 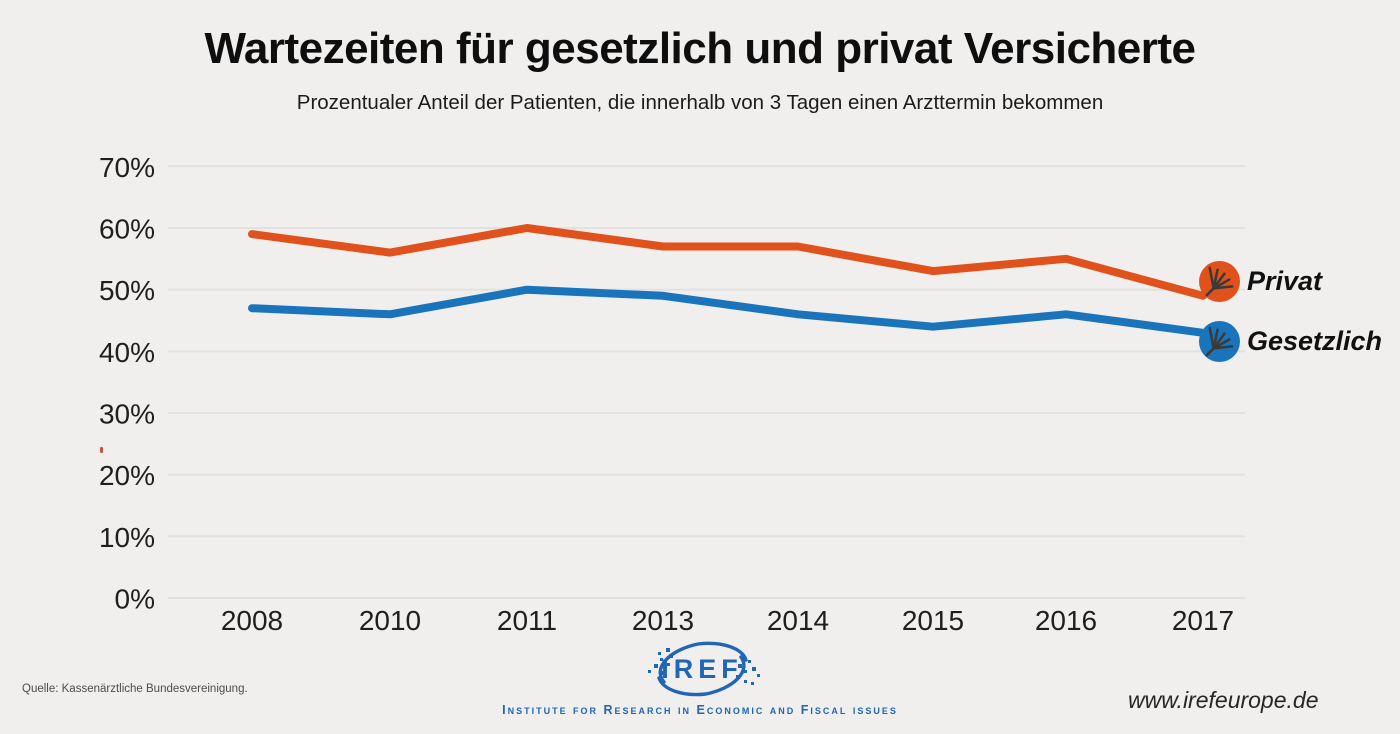 What do you see at coordinates (127, 352) in the screenshot?
I see `y-tick-label: 40%` at bounding box center [127, 352].